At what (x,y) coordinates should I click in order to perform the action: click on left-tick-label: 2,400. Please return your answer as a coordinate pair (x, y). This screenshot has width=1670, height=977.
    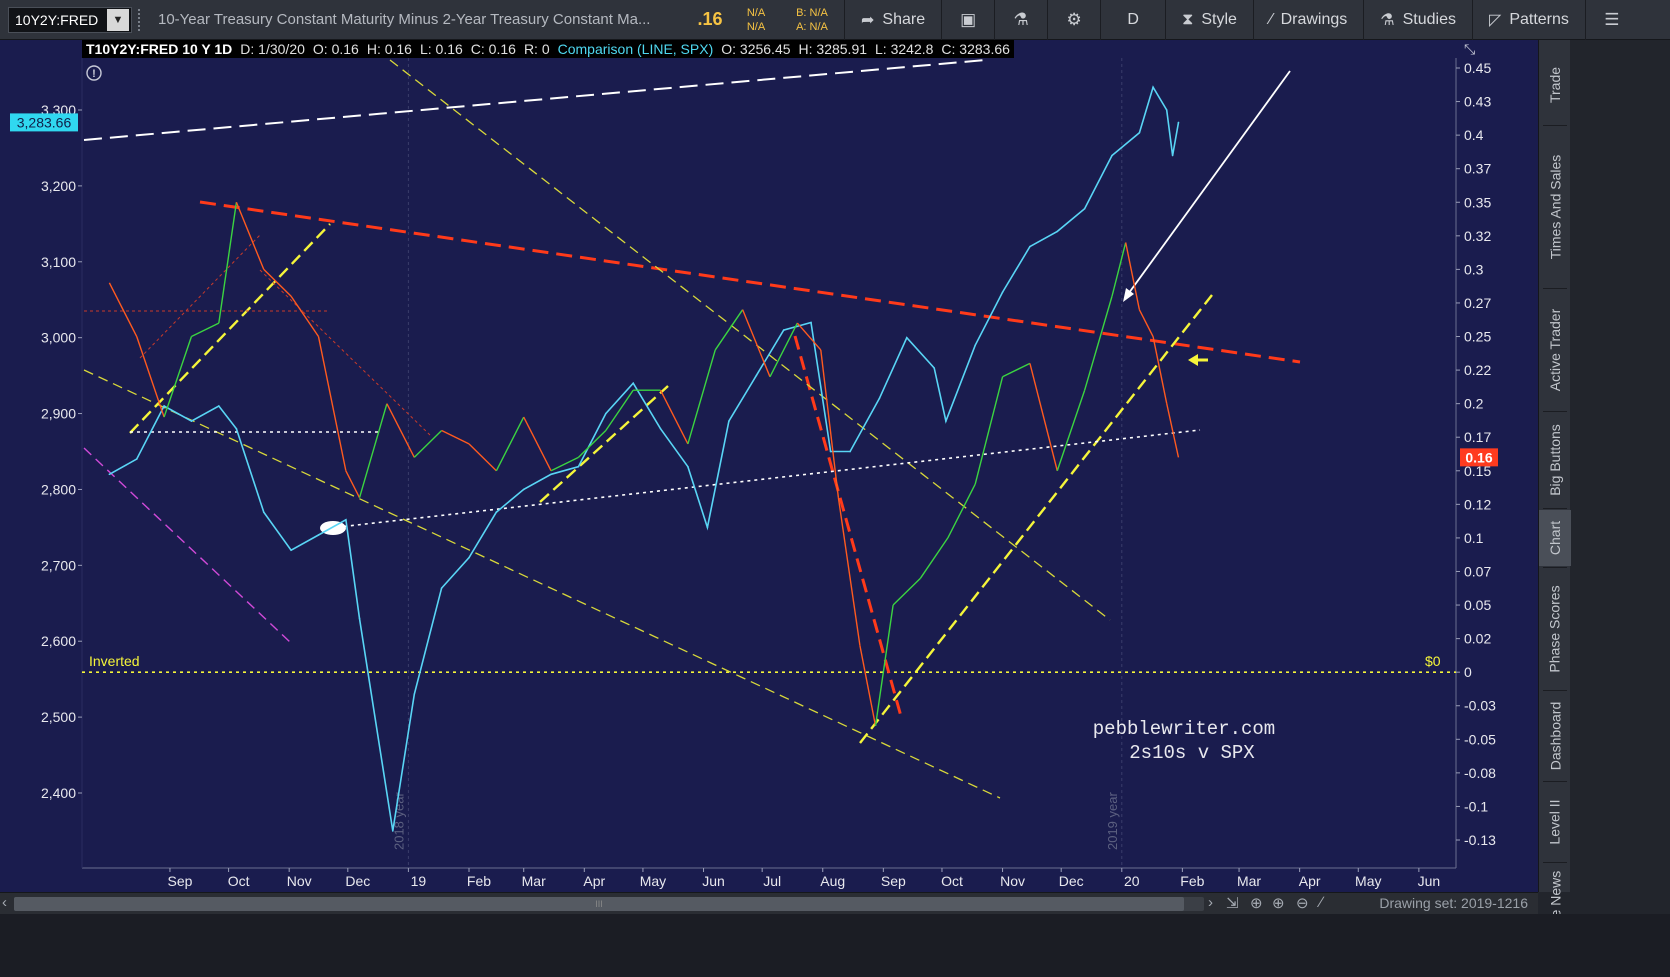
    Looking at the image, I should click on (58, 793).